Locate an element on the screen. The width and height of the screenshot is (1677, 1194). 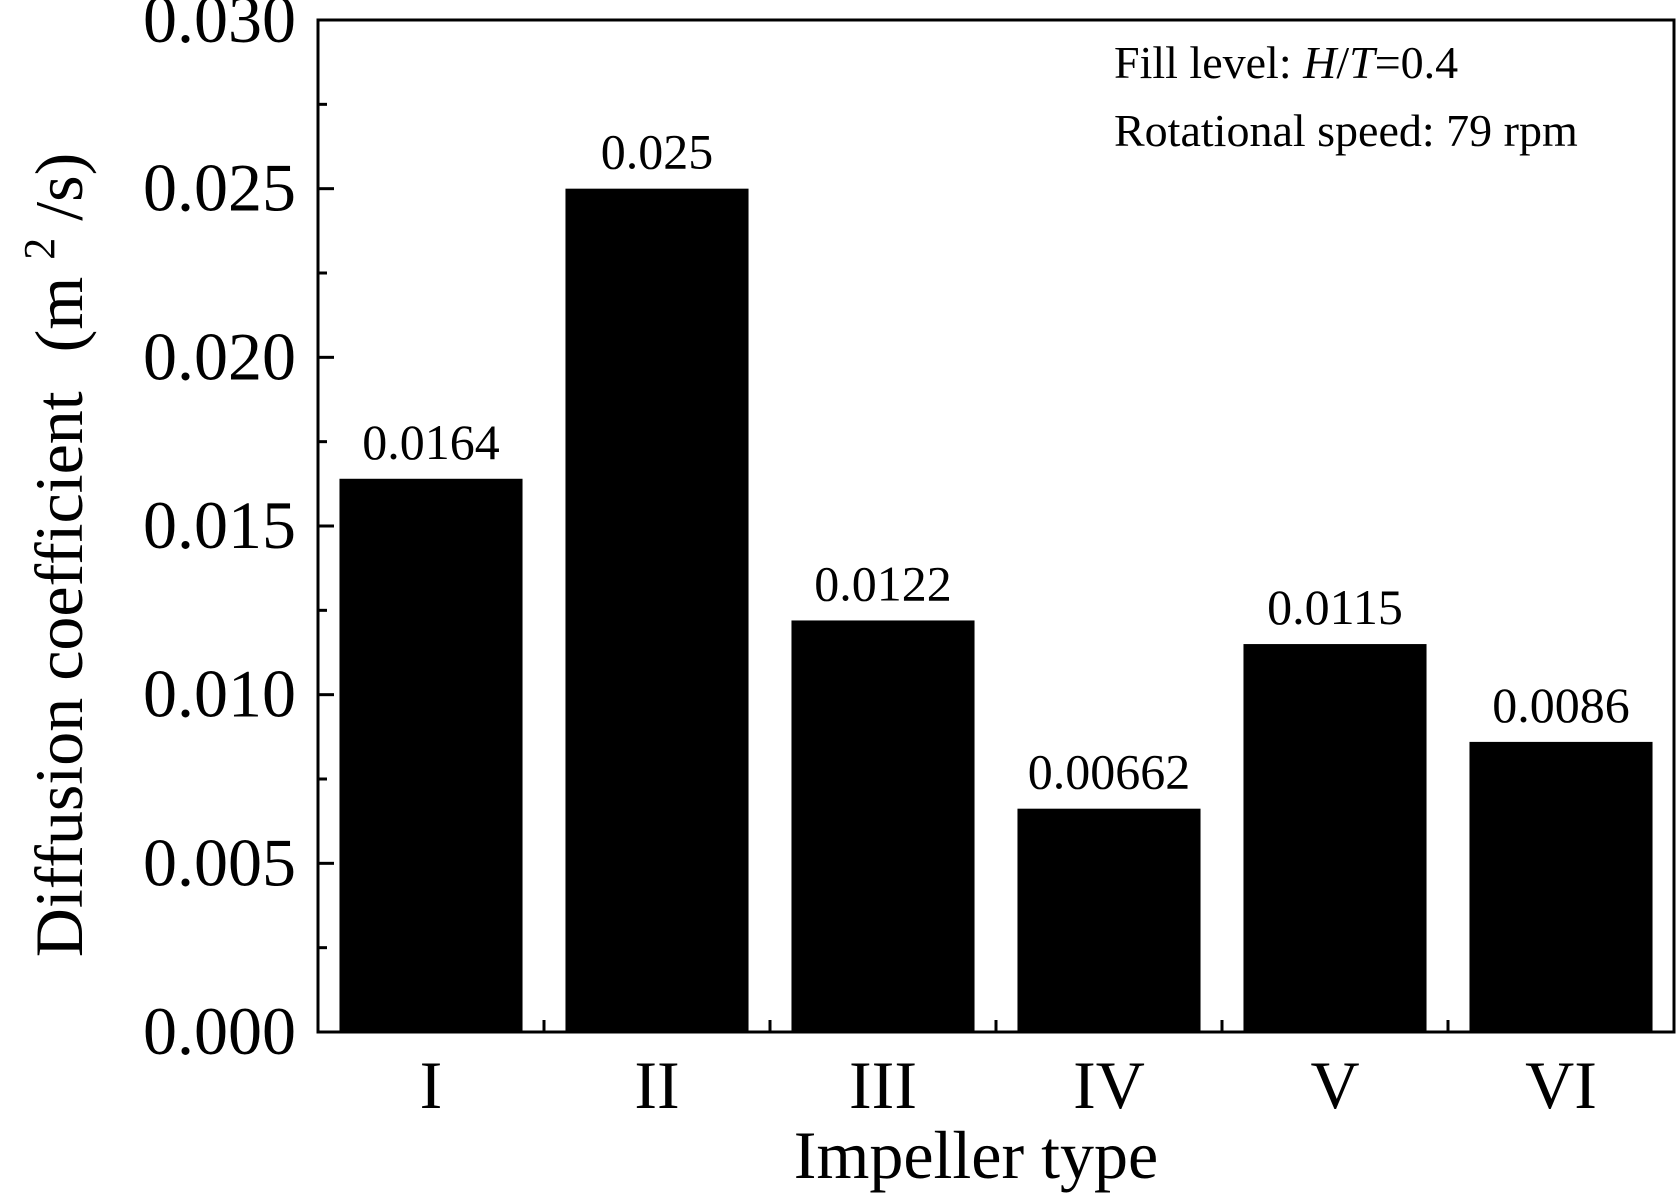
y-tick-label: 0.010 is located at coordinates (219, 694).